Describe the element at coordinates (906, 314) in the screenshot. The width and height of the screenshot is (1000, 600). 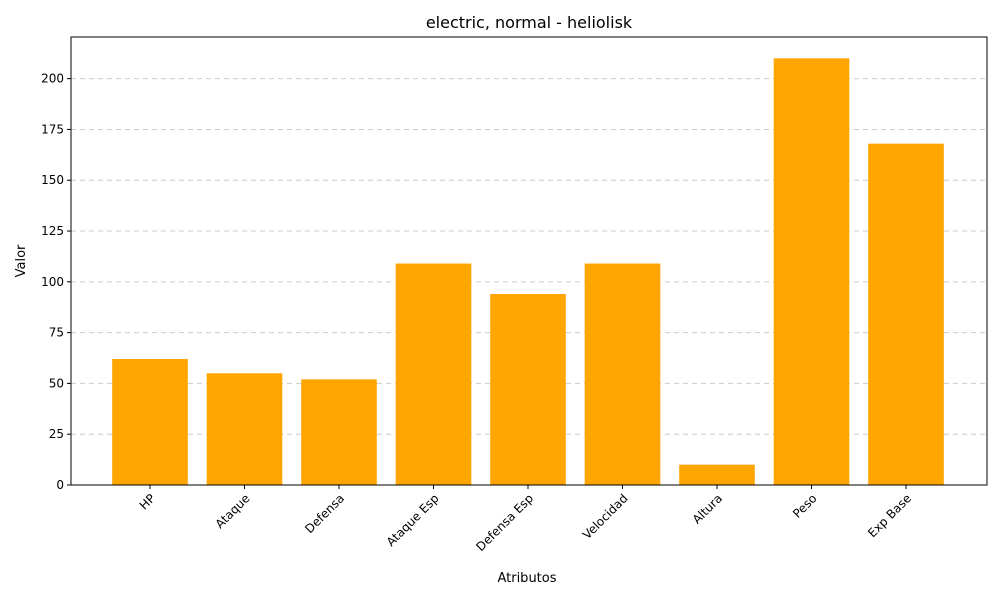
I see `bar-exp-base` at that location.